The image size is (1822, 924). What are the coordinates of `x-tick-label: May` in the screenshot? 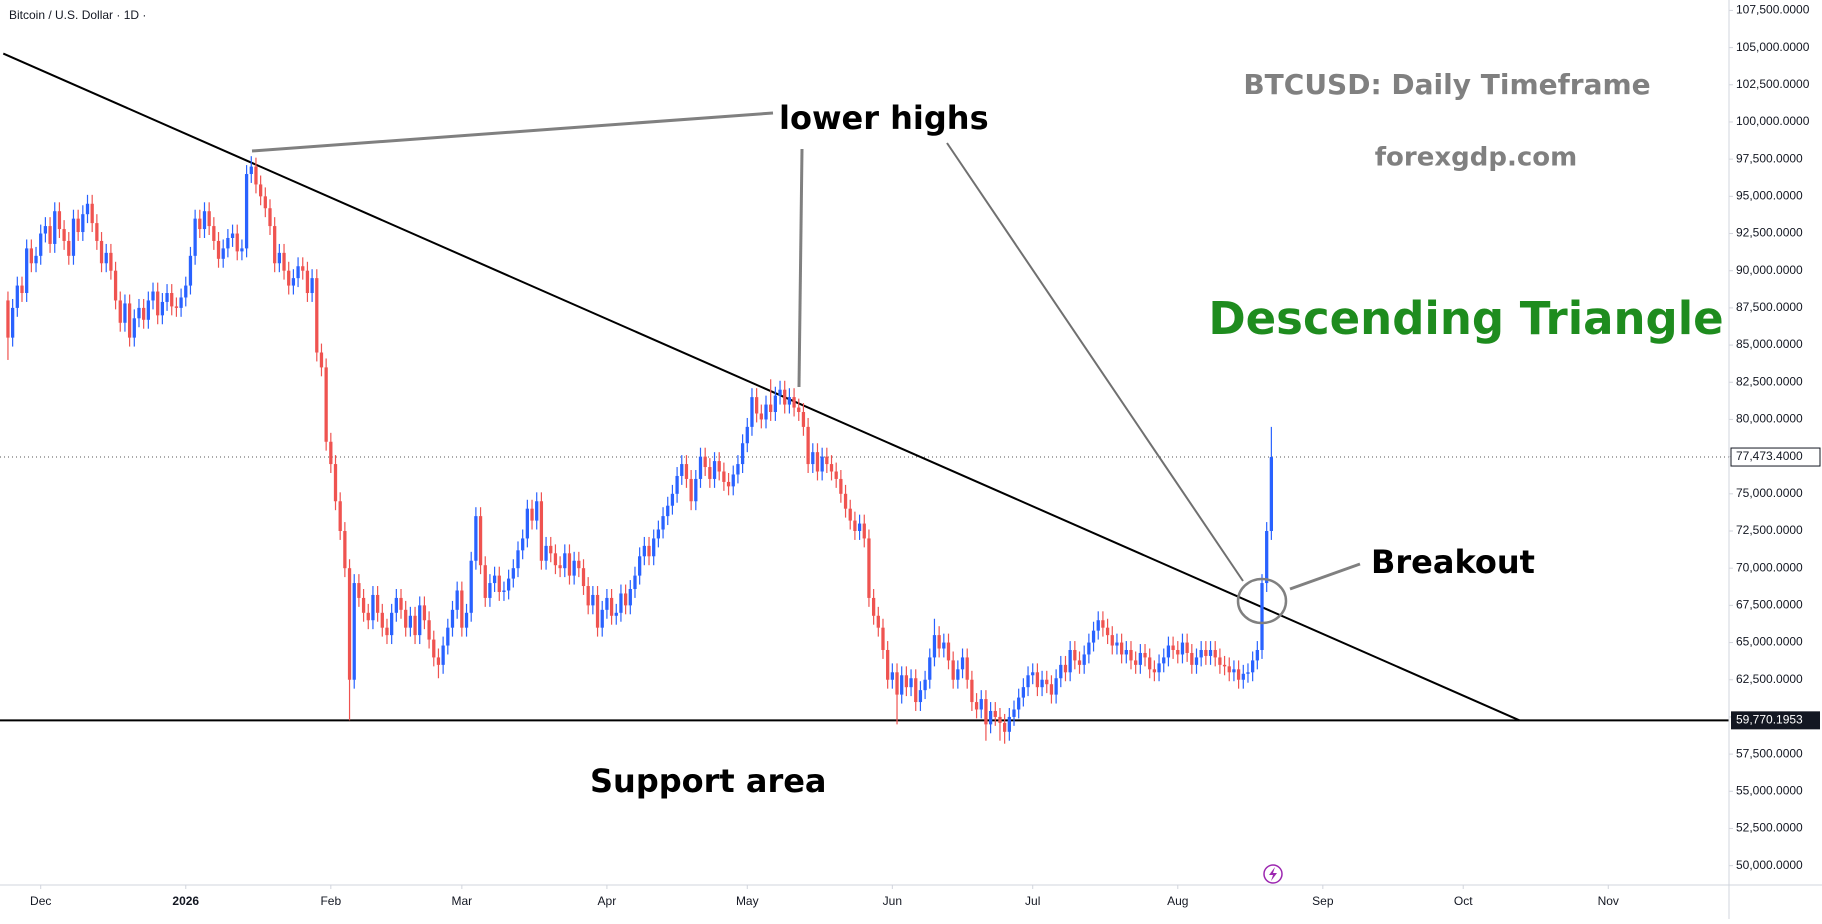 It's located at (747, 901).